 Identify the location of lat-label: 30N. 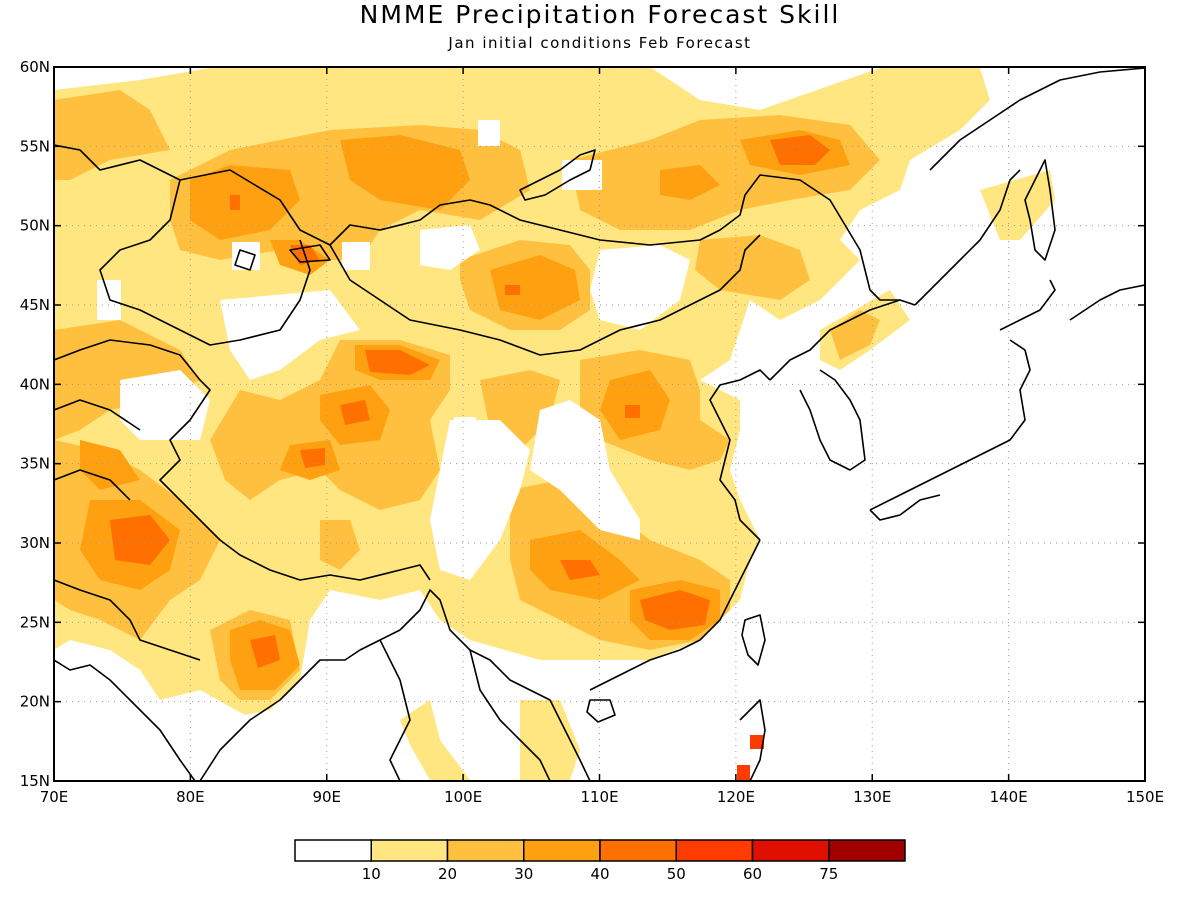
(35, 543).